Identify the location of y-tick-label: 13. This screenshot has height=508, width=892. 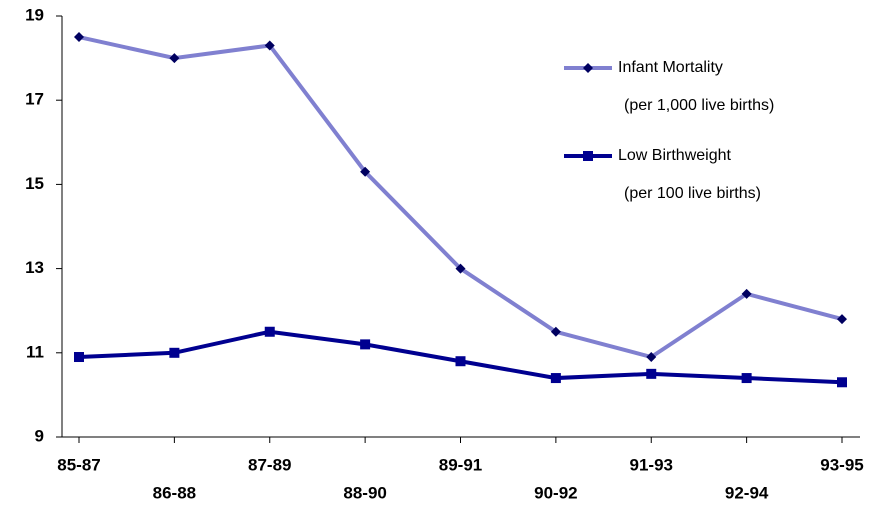
(34, 267).